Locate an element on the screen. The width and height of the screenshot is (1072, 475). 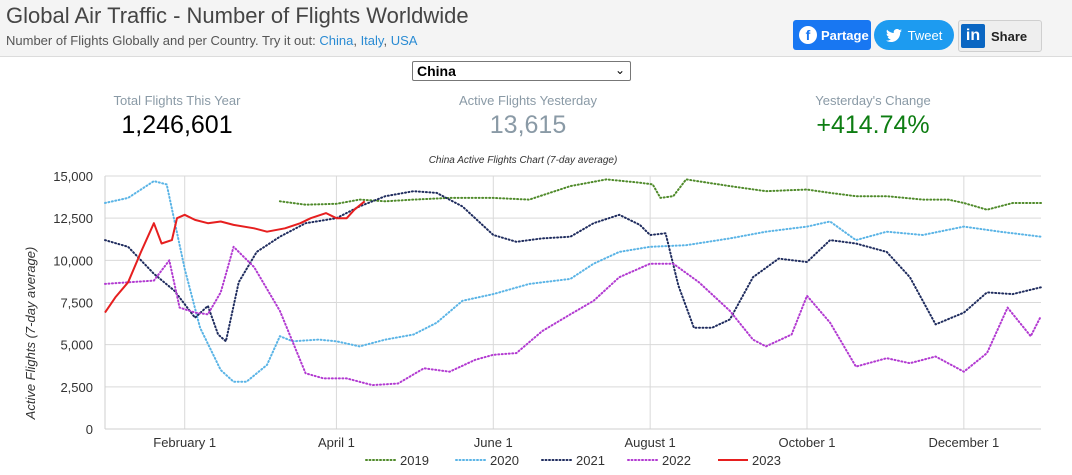
y-tick-label: 12,500 is located at coordinates (73, 218).